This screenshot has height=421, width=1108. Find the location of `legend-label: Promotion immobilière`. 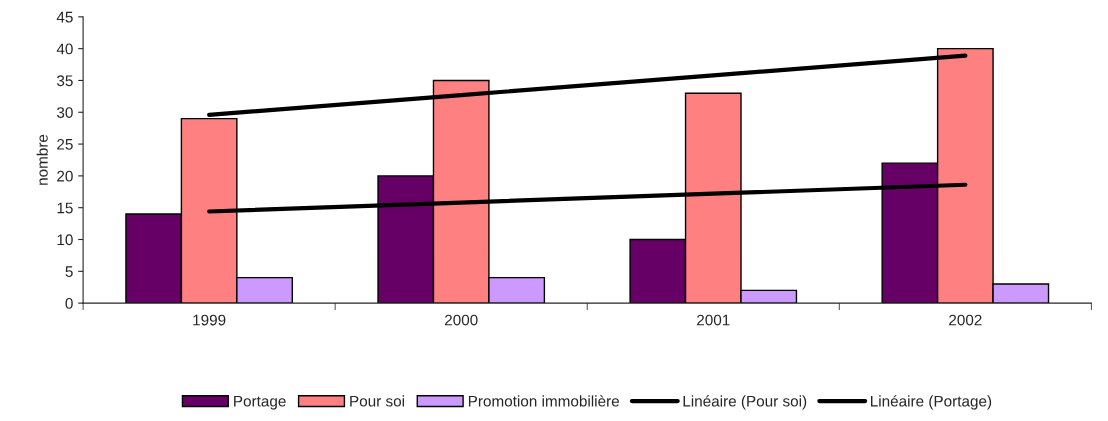

legend-label: Promotion immobilière is located at coordinates (543, 401).